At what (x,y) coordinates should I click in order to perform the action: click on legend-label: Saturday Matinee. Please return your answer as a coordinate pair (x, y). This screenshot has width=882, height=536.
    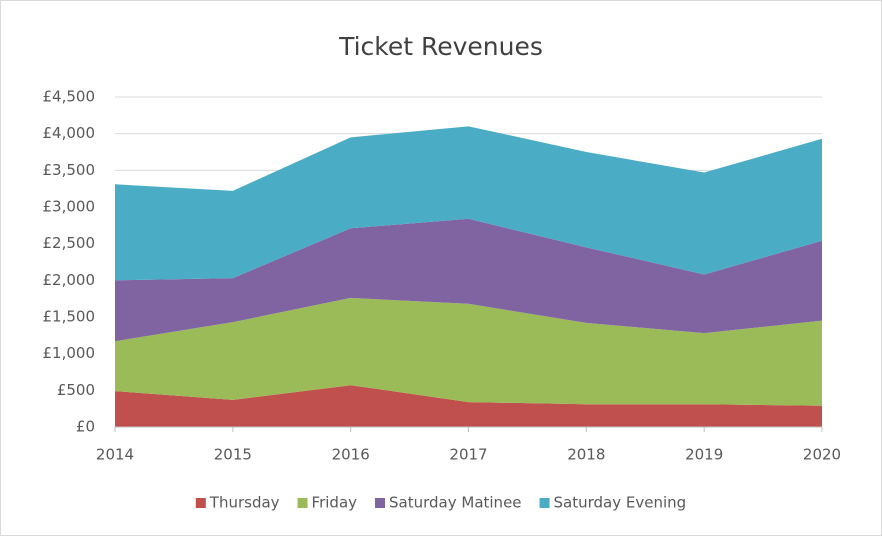
    Looking at the image, I should click on (455, 503).